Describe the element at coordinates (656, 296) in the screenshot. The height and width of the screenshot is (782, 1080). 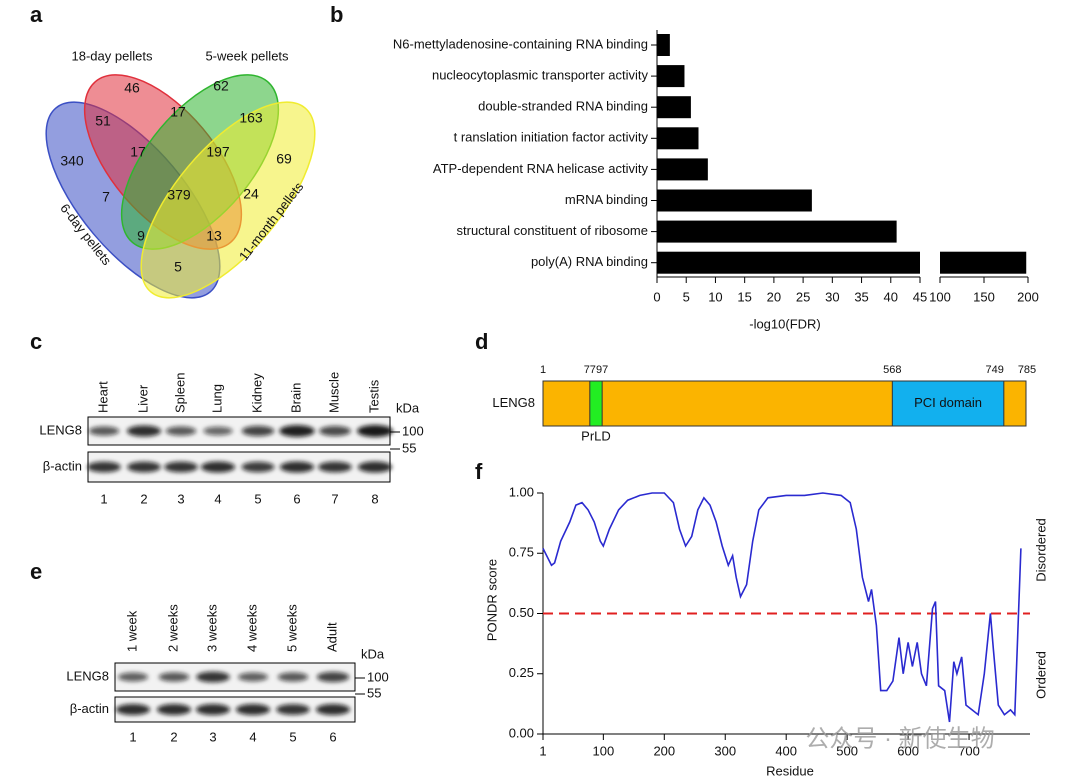
I see `x-tick-label: 0` at that location.